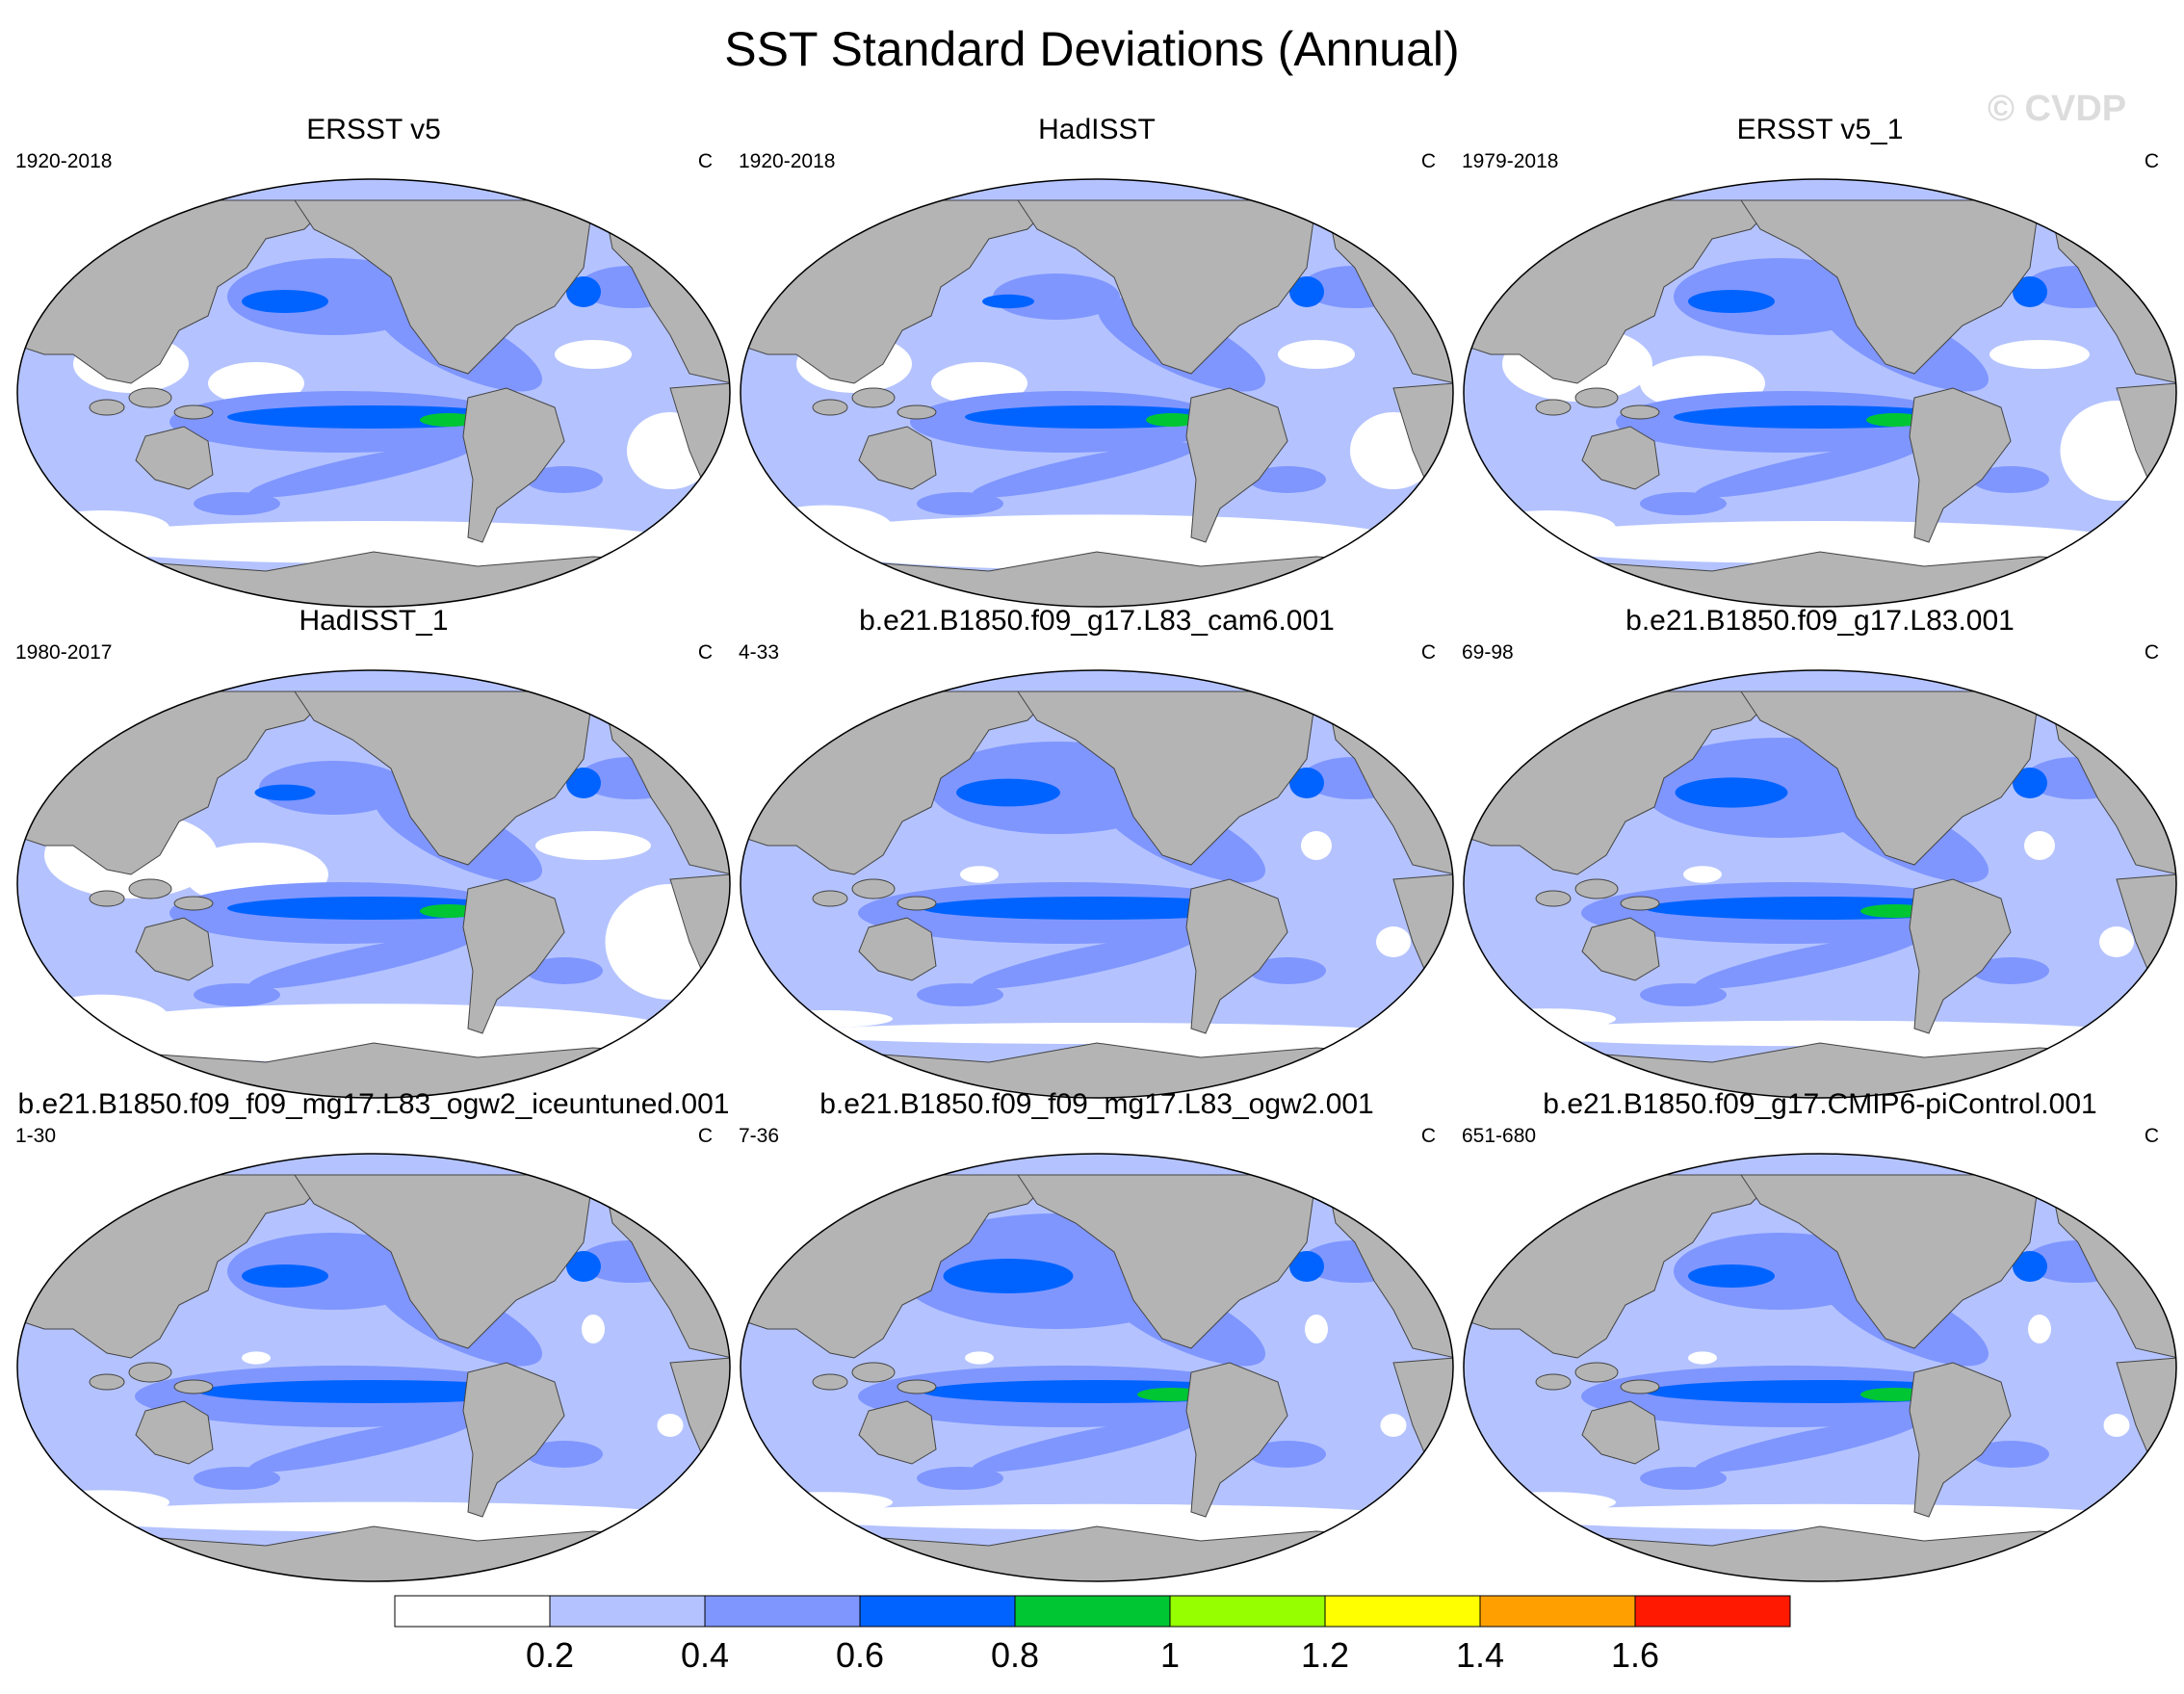 The height and width of the screenshot is (1694, 2184). I want to click on map-panel: ERSST v5 1920-2018 C, so click(373, 374).